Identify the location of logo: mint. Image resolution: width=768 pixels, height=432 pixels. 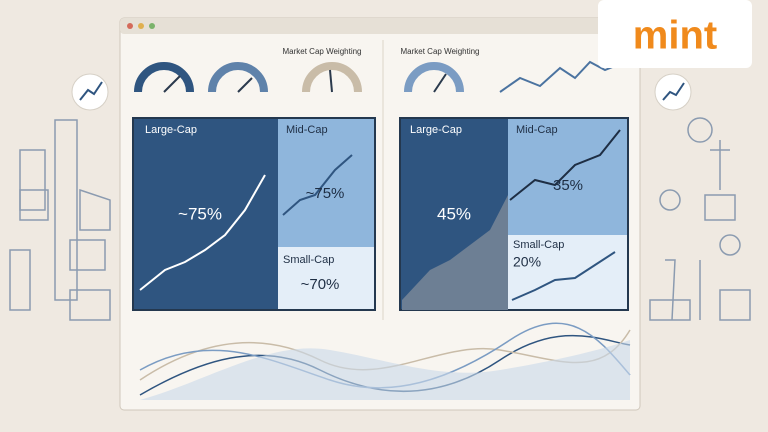
(675, 36).